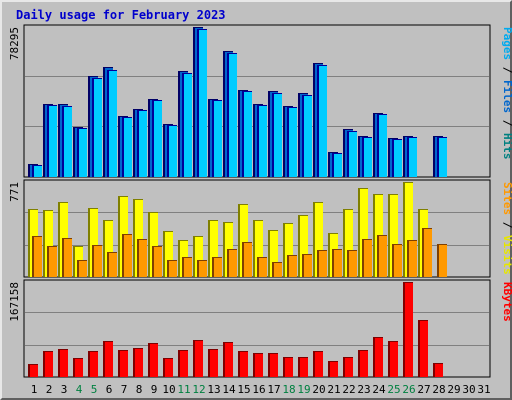  What do you see at coordinates (506, 146) in the screenshot?
I see `legend-hits: Hits` at bounding box center [506, 146].